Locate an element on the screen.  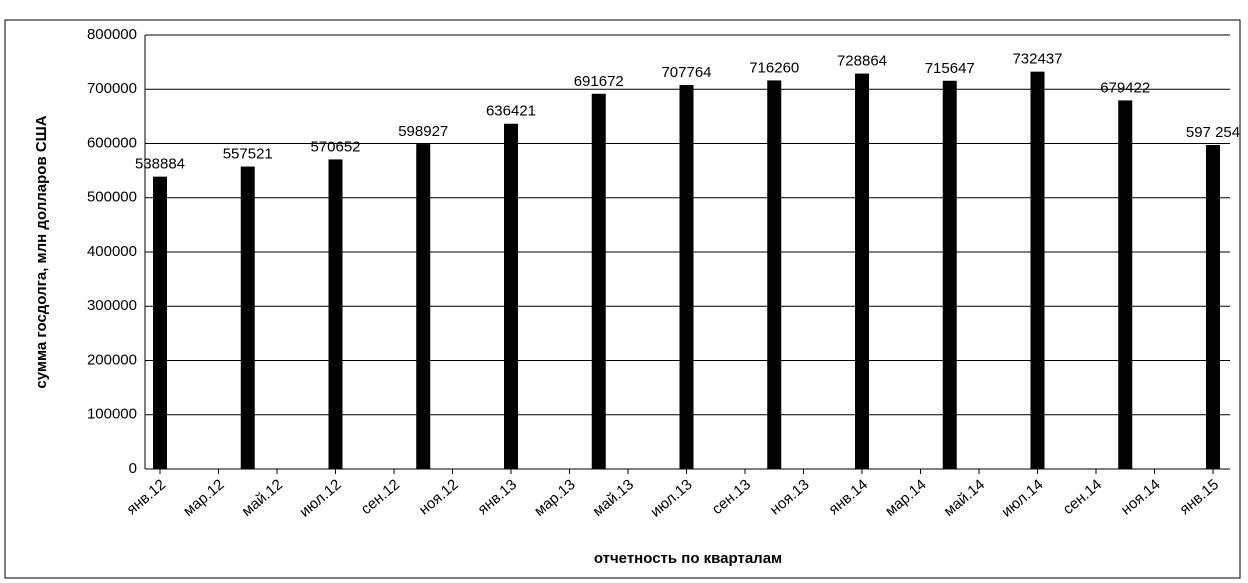
value-label: 636421 is located at coordinates (511, 111).